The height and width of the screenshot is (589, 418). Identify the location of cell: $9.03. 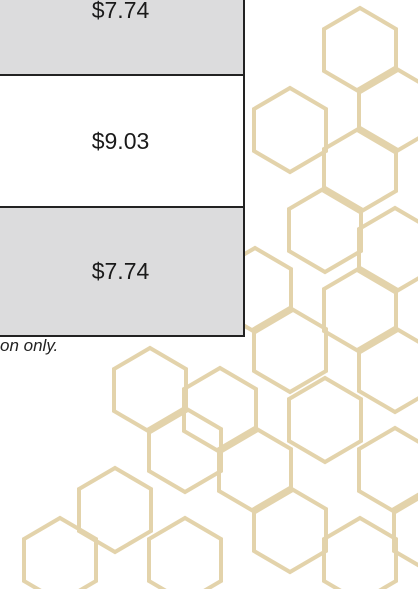
(120, 140).